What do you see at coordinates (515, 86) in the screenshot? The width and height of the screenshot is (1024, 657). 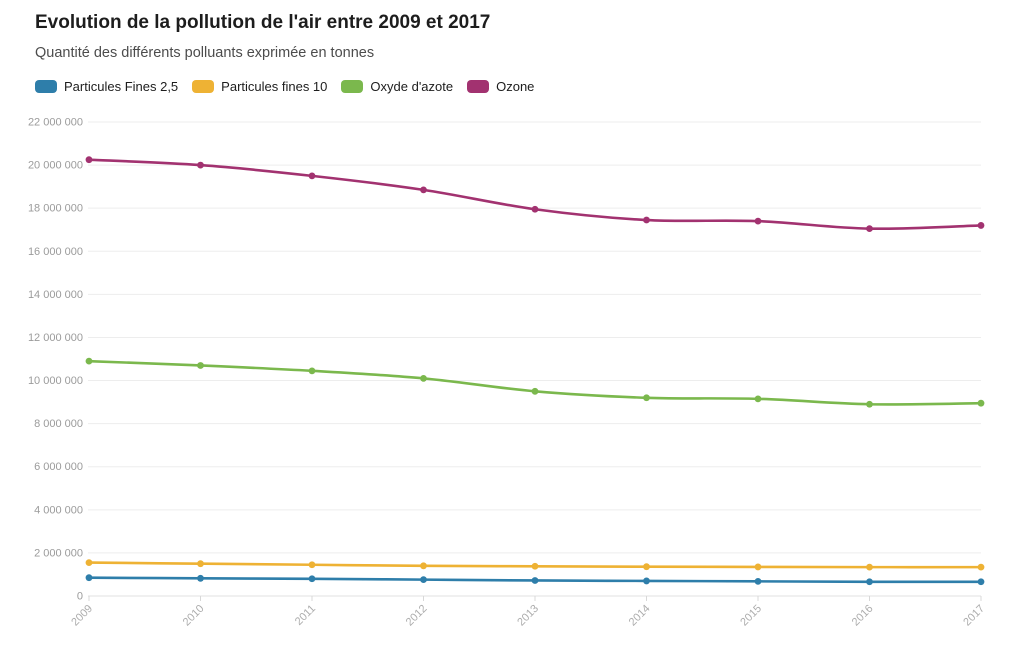 I see `legend-label: Ozone` at bounding box center [515, 86].